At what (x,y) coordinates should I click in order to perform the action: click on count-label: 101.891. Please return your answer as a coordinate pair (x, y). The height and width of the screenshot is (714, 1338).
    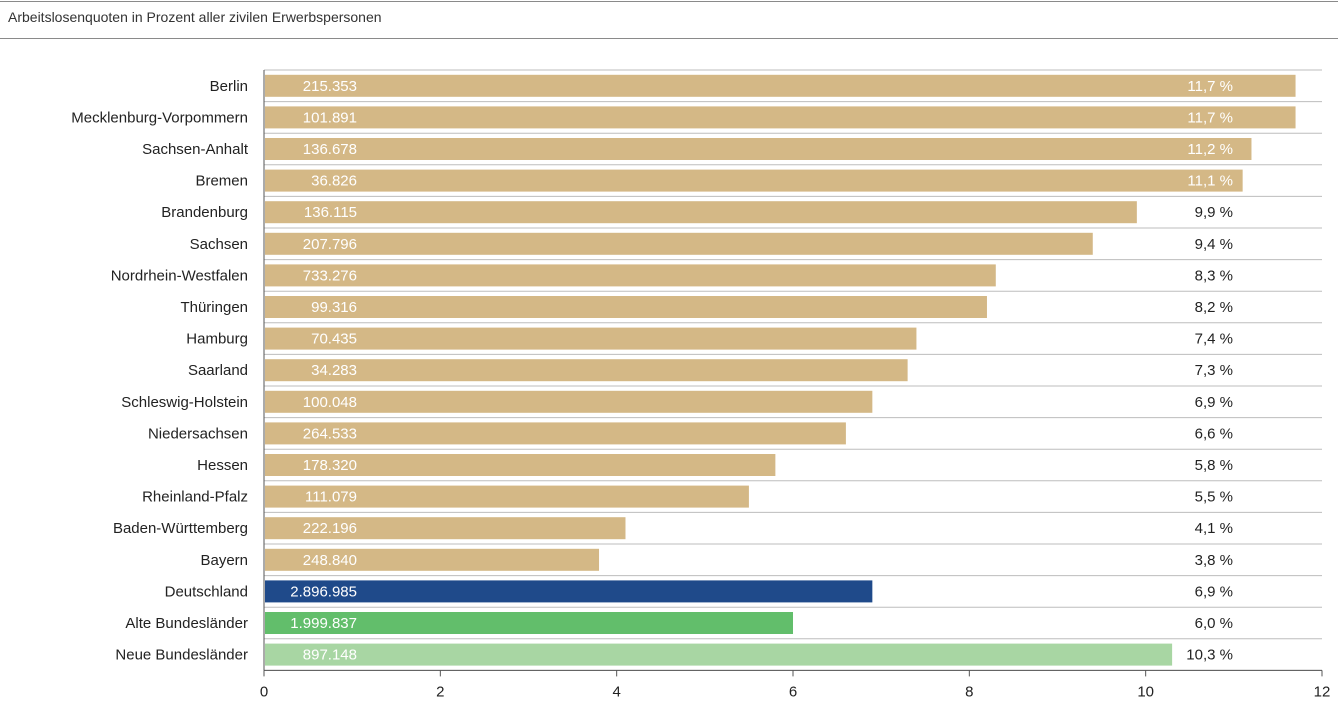
    Looking at the image, I should click on (330, 117).